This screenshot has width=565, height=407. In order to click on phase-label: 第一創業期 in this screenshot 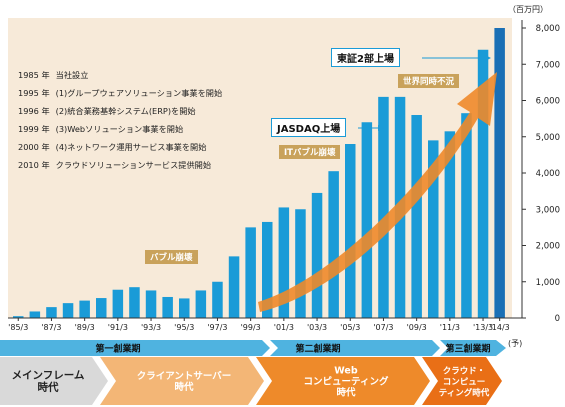, I will do `click(117, 349)`.